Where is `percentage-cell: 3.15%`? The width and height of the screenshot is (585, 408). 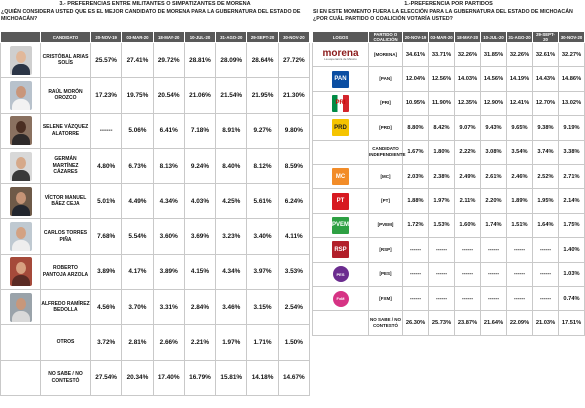
percentage-cell: 3.15% is located at coordinates (262, 307).